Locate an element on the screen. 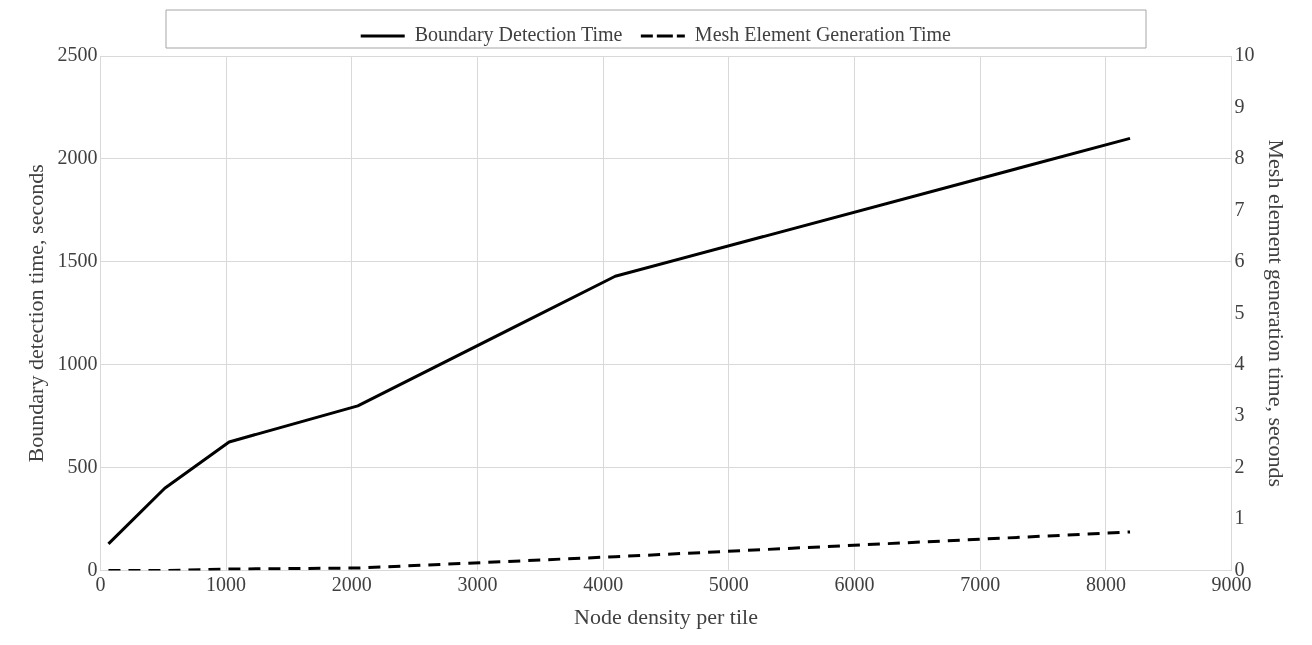 The height and width of the screenshot is (645, 1312). y2-tick-label: 8 is located at coordinates (1239, 157).